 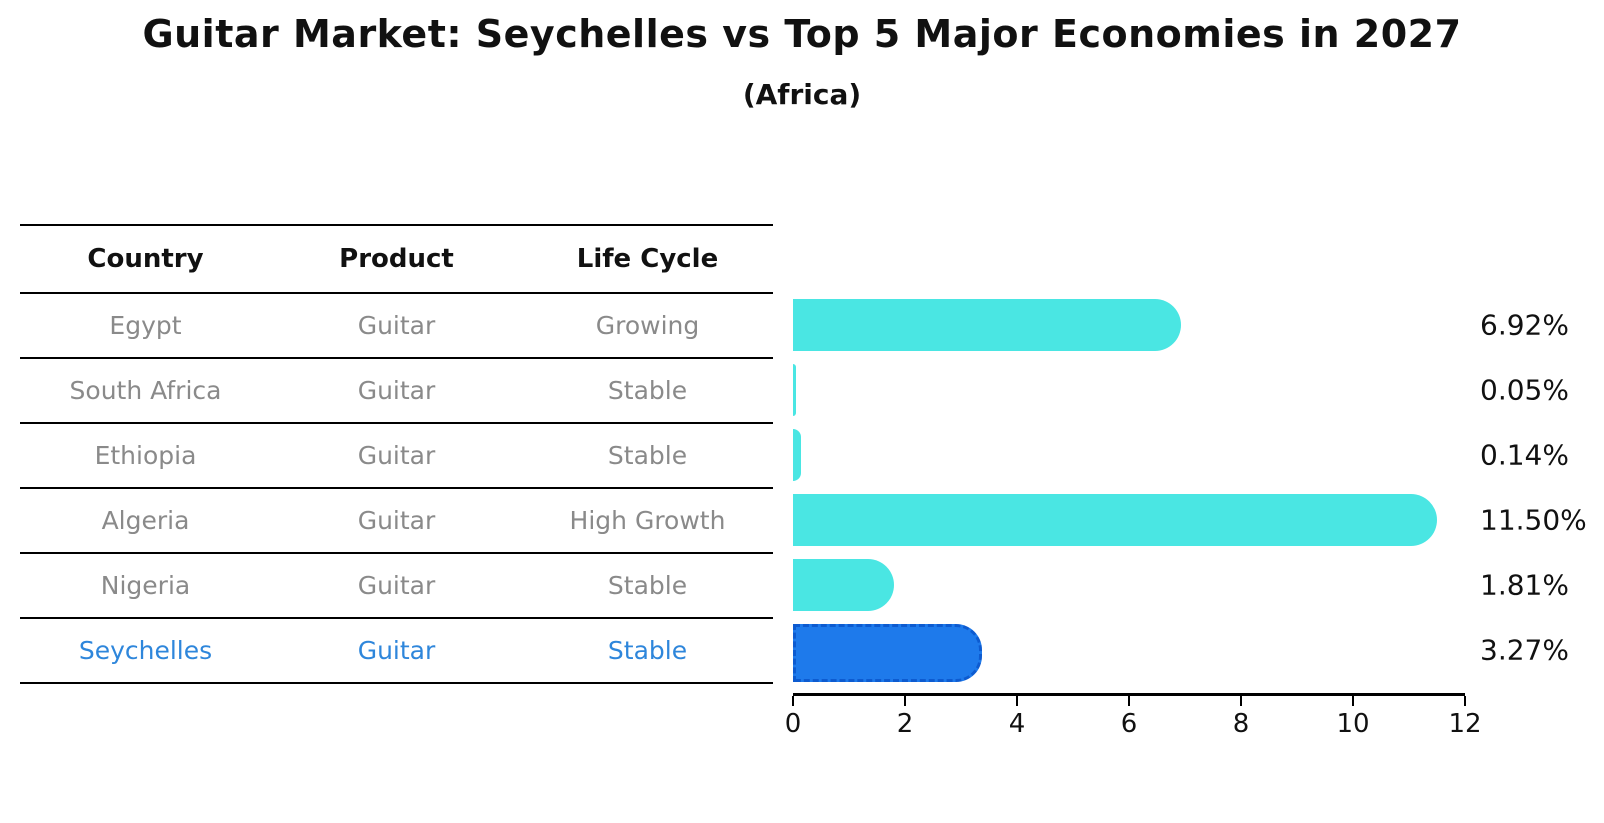 What do you see at coordinates (1465, 724) in the screenshot?
I see `x-axis-tick-label: 12` at bounding box center [1465, 724].